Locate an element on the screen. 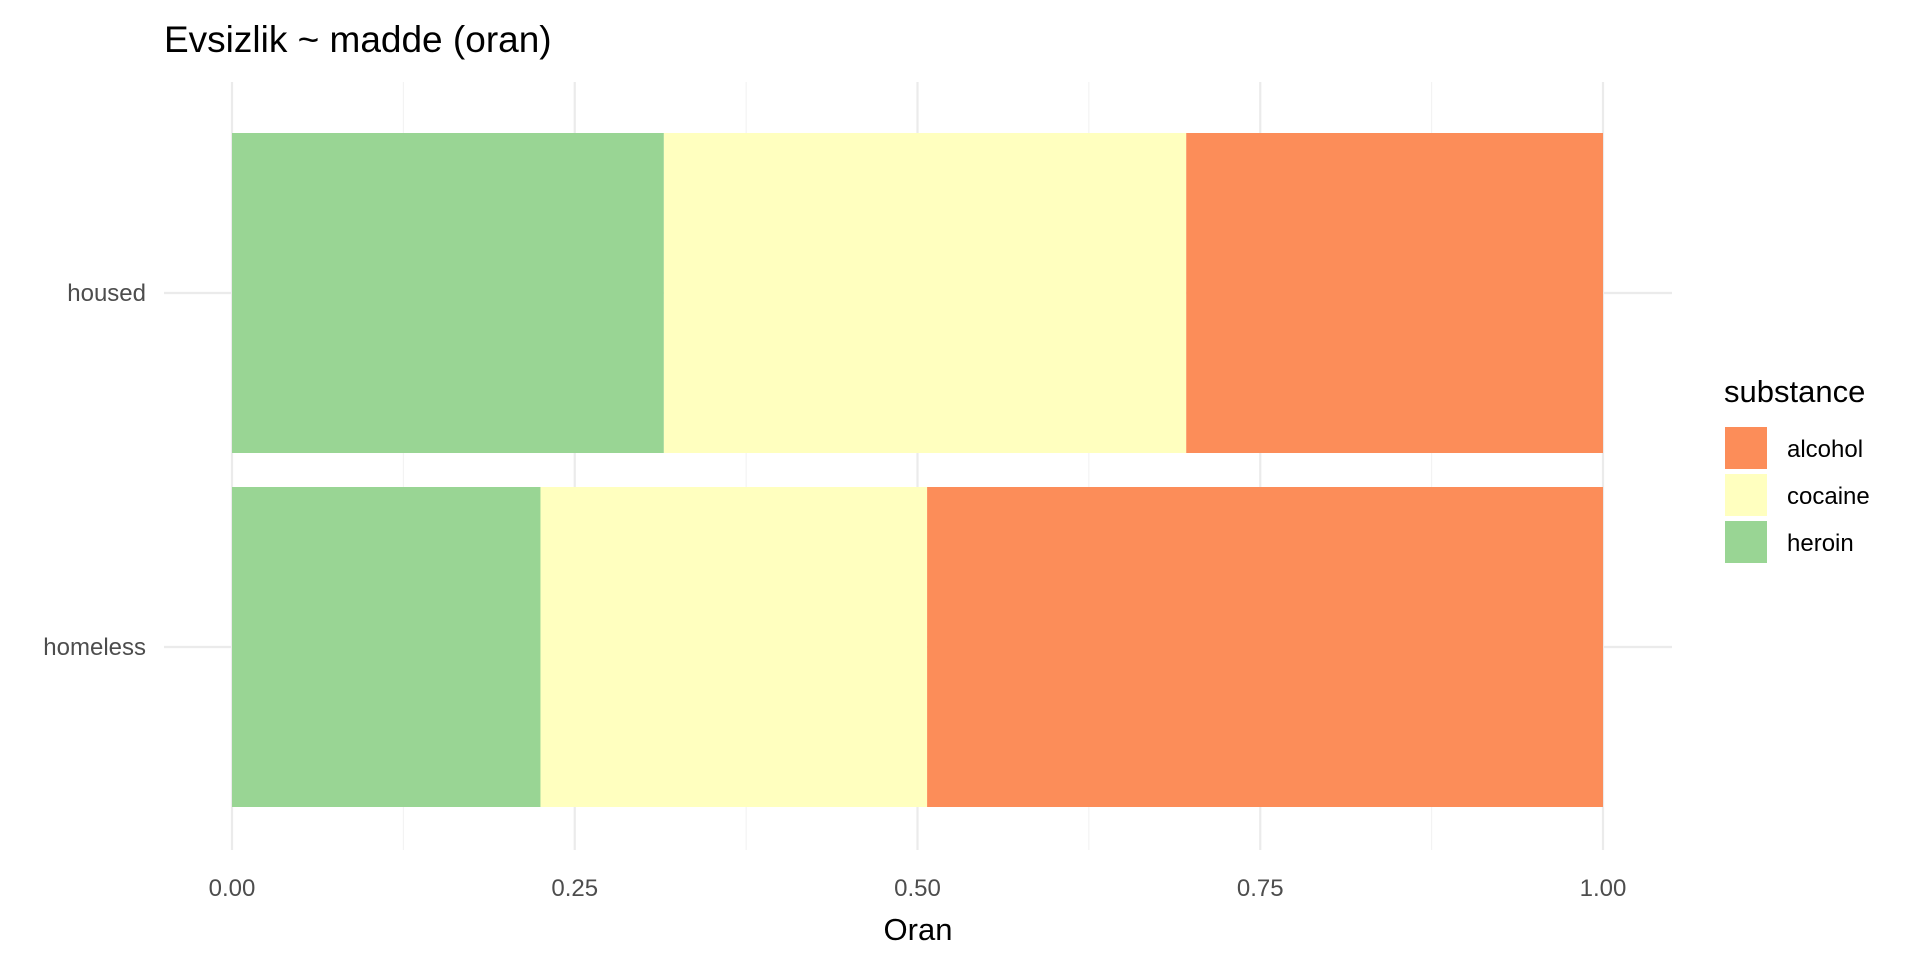 The height and width of the screenshot is (960, 1920). bar-homeless-heroin is located at coordinates (386, 647).